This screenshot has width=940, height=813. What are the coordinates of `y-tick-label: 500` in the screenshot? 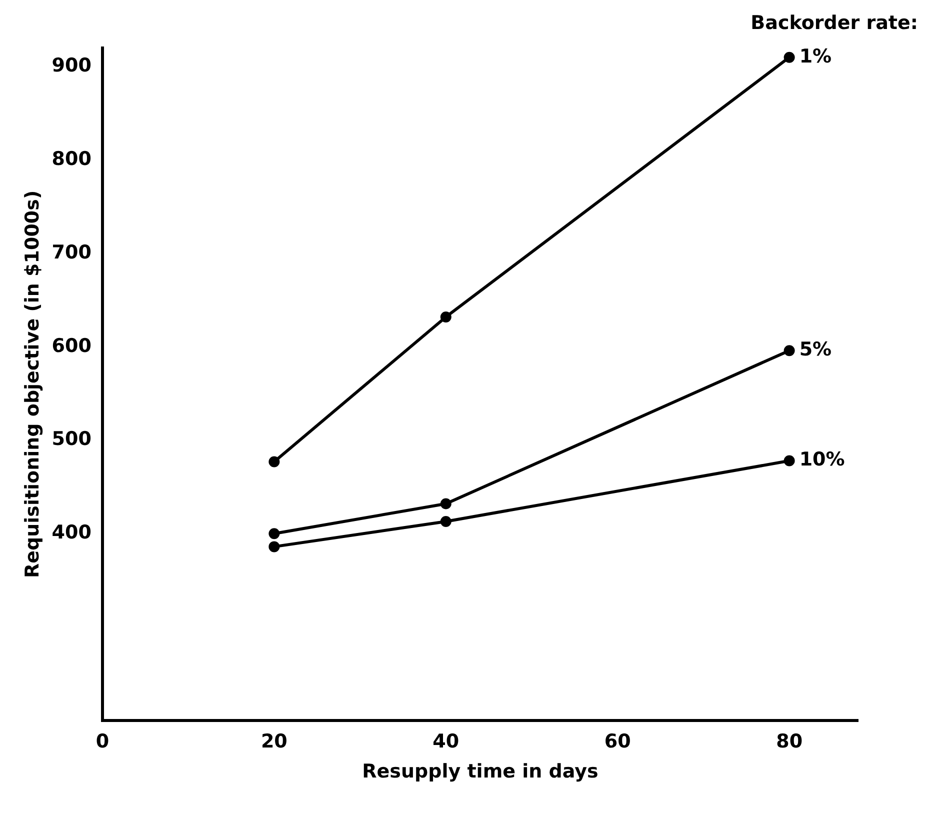 It's located at (72, 439).